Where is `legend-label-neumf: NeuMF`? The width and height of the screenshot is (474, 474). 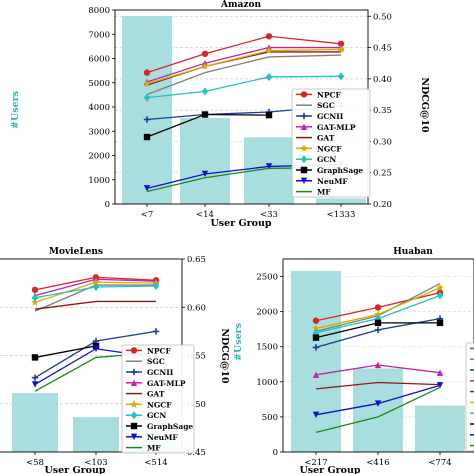 legend-label-neumf: NeuMF is located at coordinates (332, 181).